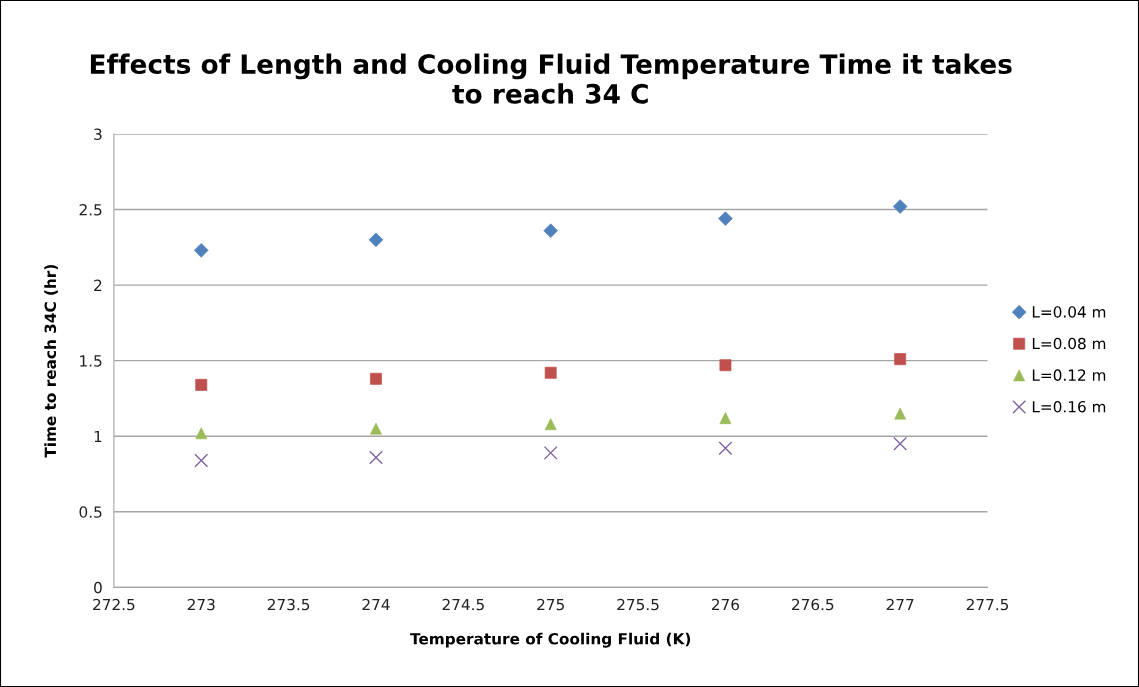 The image size is (1139, 687). I want to click on y-tick-label: 1, so click(98, 436).